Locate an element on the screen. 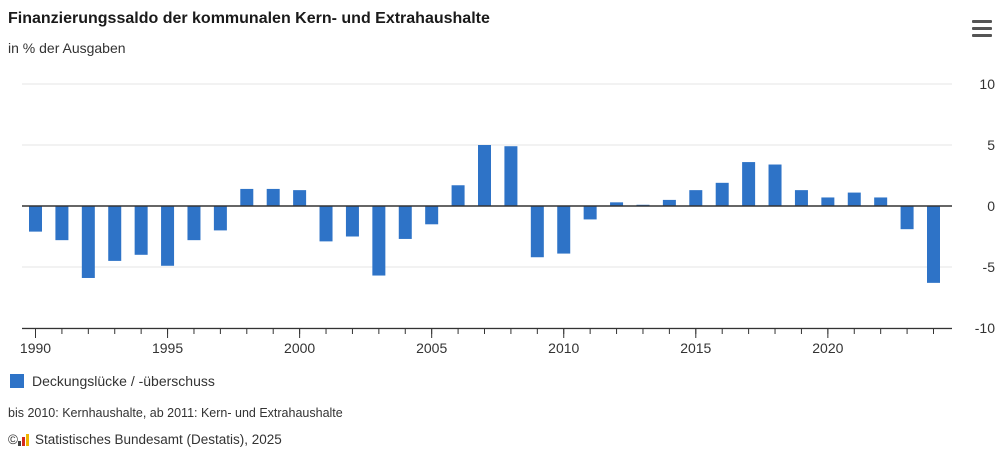  source-text: Statistisches Bundesamt (Destatis), 2025 is located at coordinates (158, 439).